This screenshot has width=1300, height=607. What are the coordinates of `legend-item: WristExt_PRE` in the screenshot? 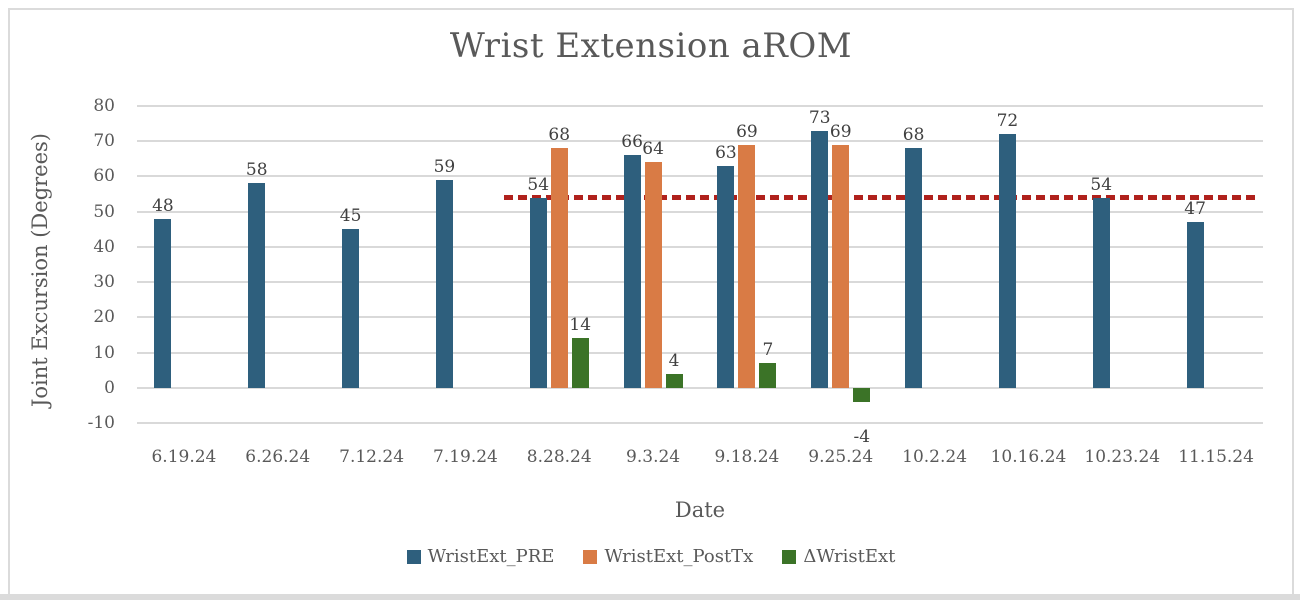 It's located at (480, 556).